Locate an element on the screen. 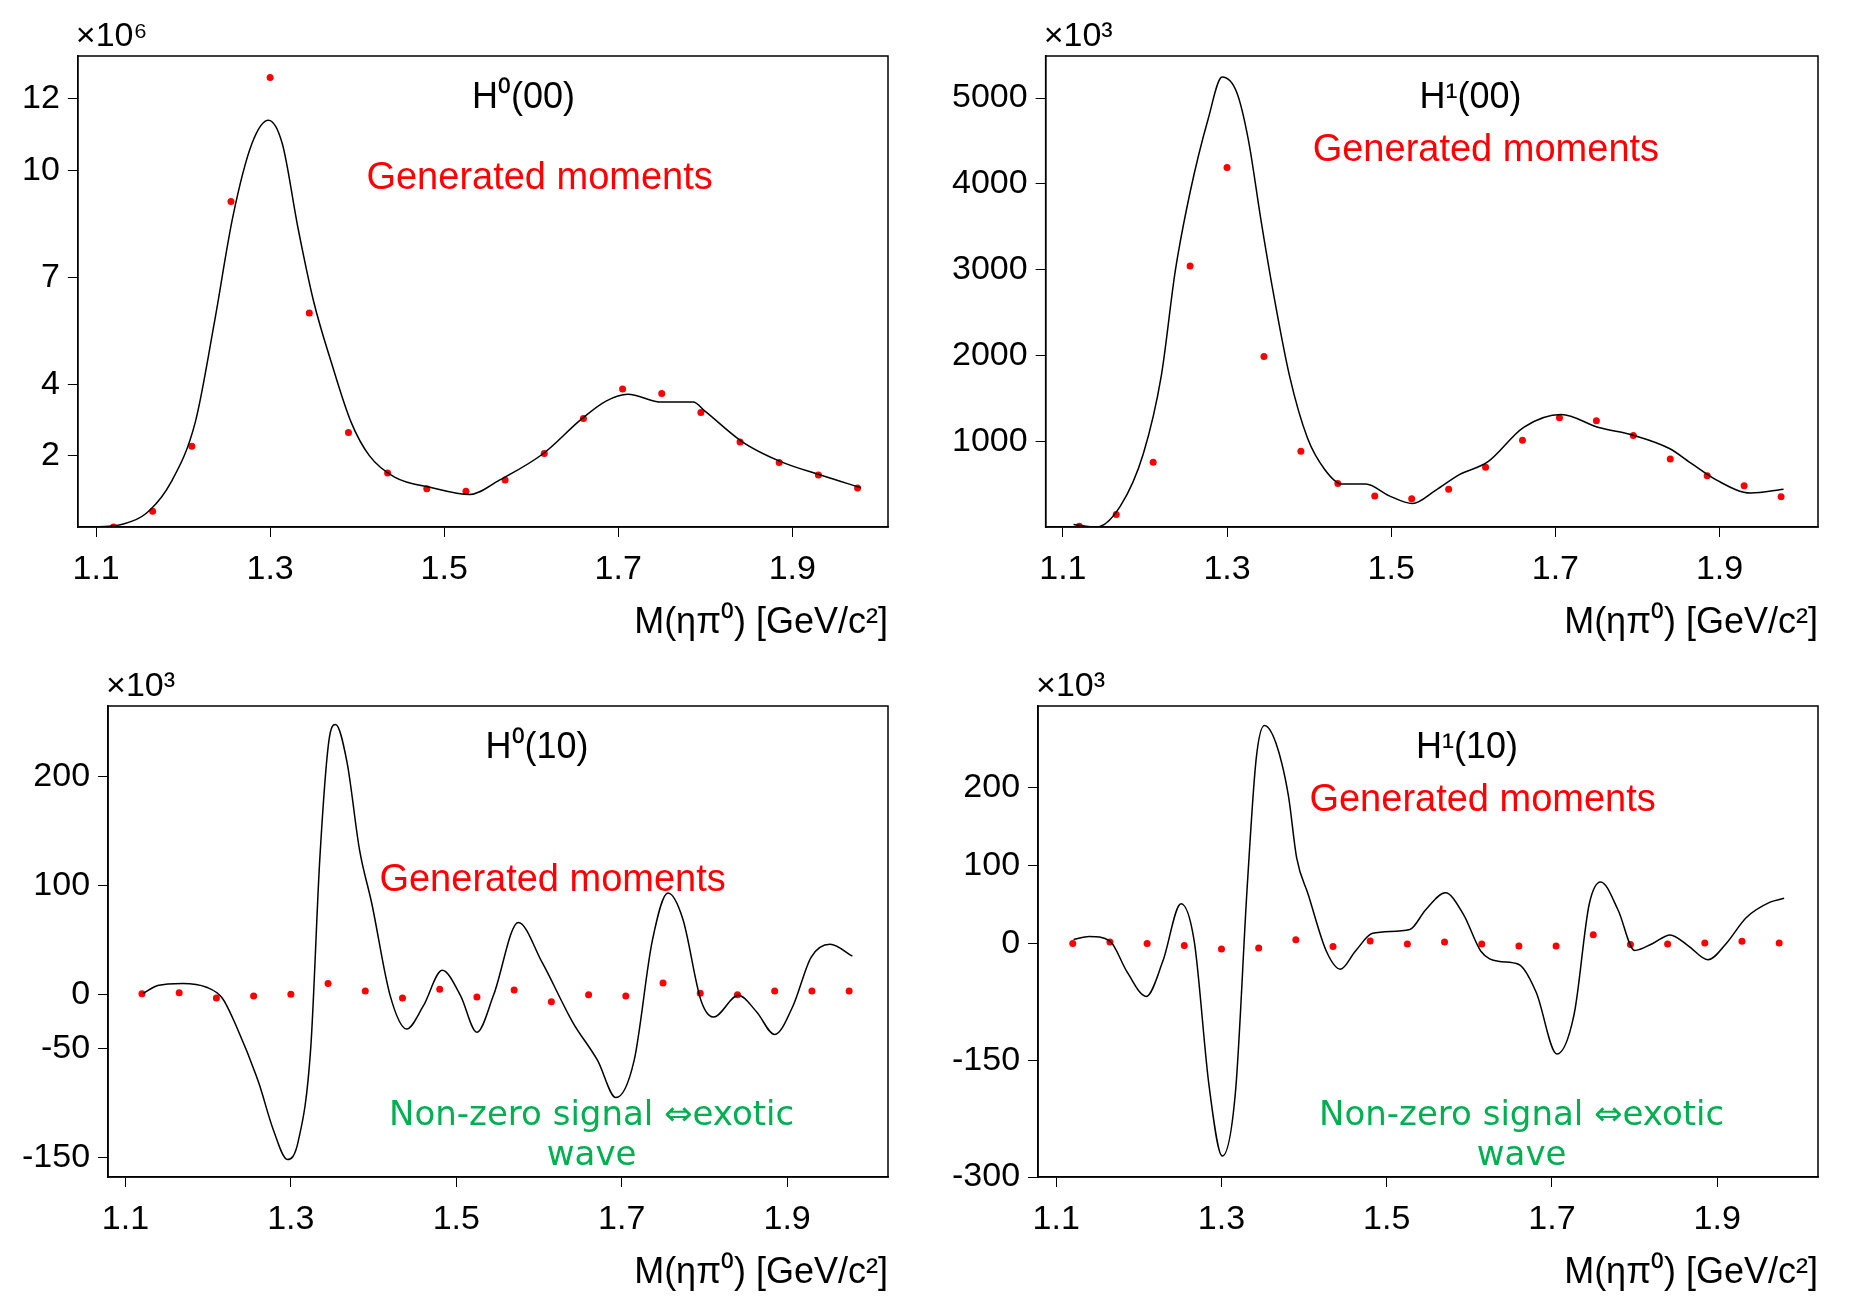 The height and width of the screenshot is (1305, 1852). text: H¹(10) is located at coordinates (1467, 746).